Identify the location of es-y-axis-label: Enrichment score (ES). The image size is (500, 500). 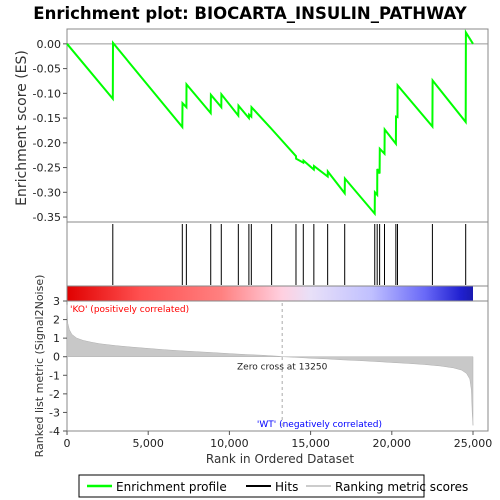
(22, 128).